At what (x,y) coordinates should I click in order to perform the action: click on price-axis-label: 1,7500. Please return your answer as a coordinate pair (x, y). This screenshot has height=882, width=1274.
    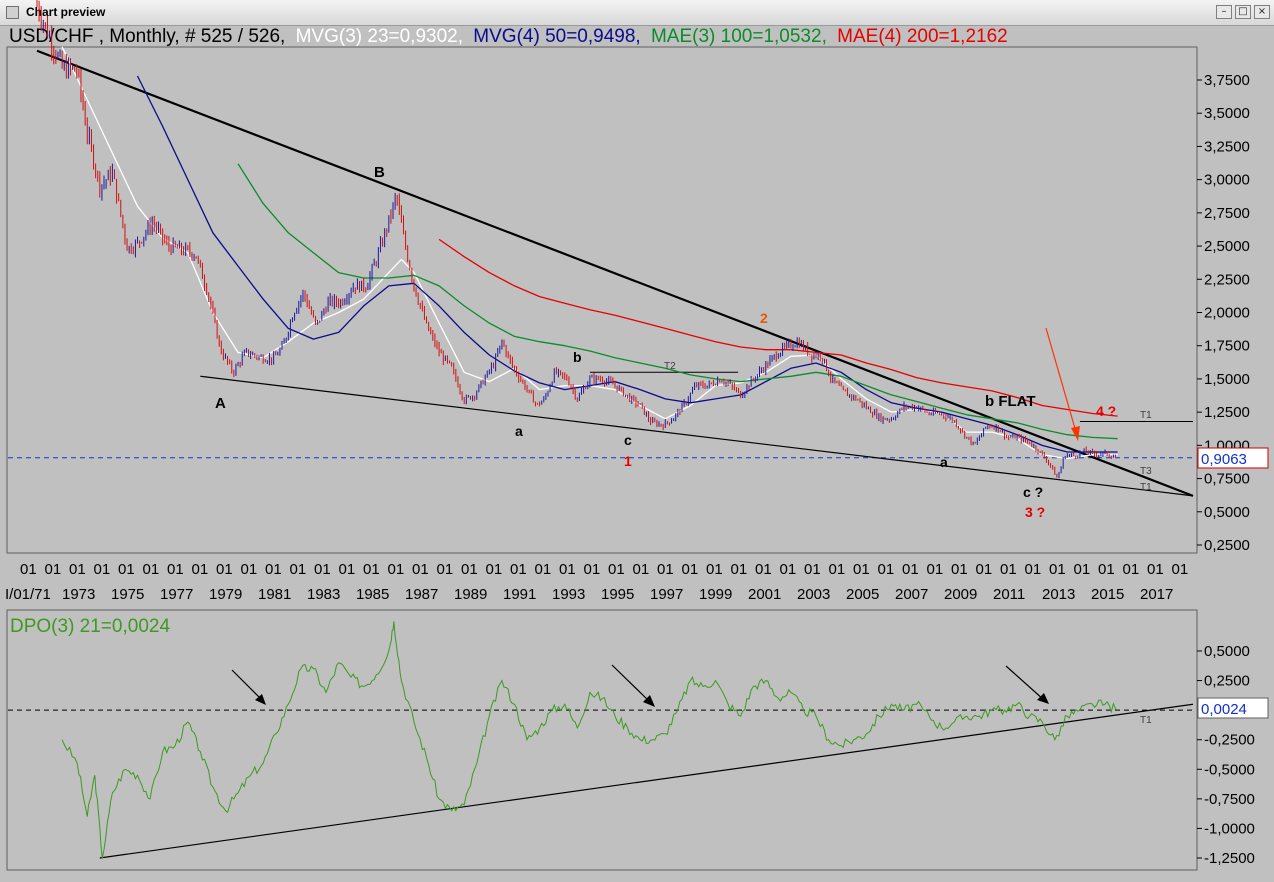
    Looking at the image, I should click on (1227, 346).